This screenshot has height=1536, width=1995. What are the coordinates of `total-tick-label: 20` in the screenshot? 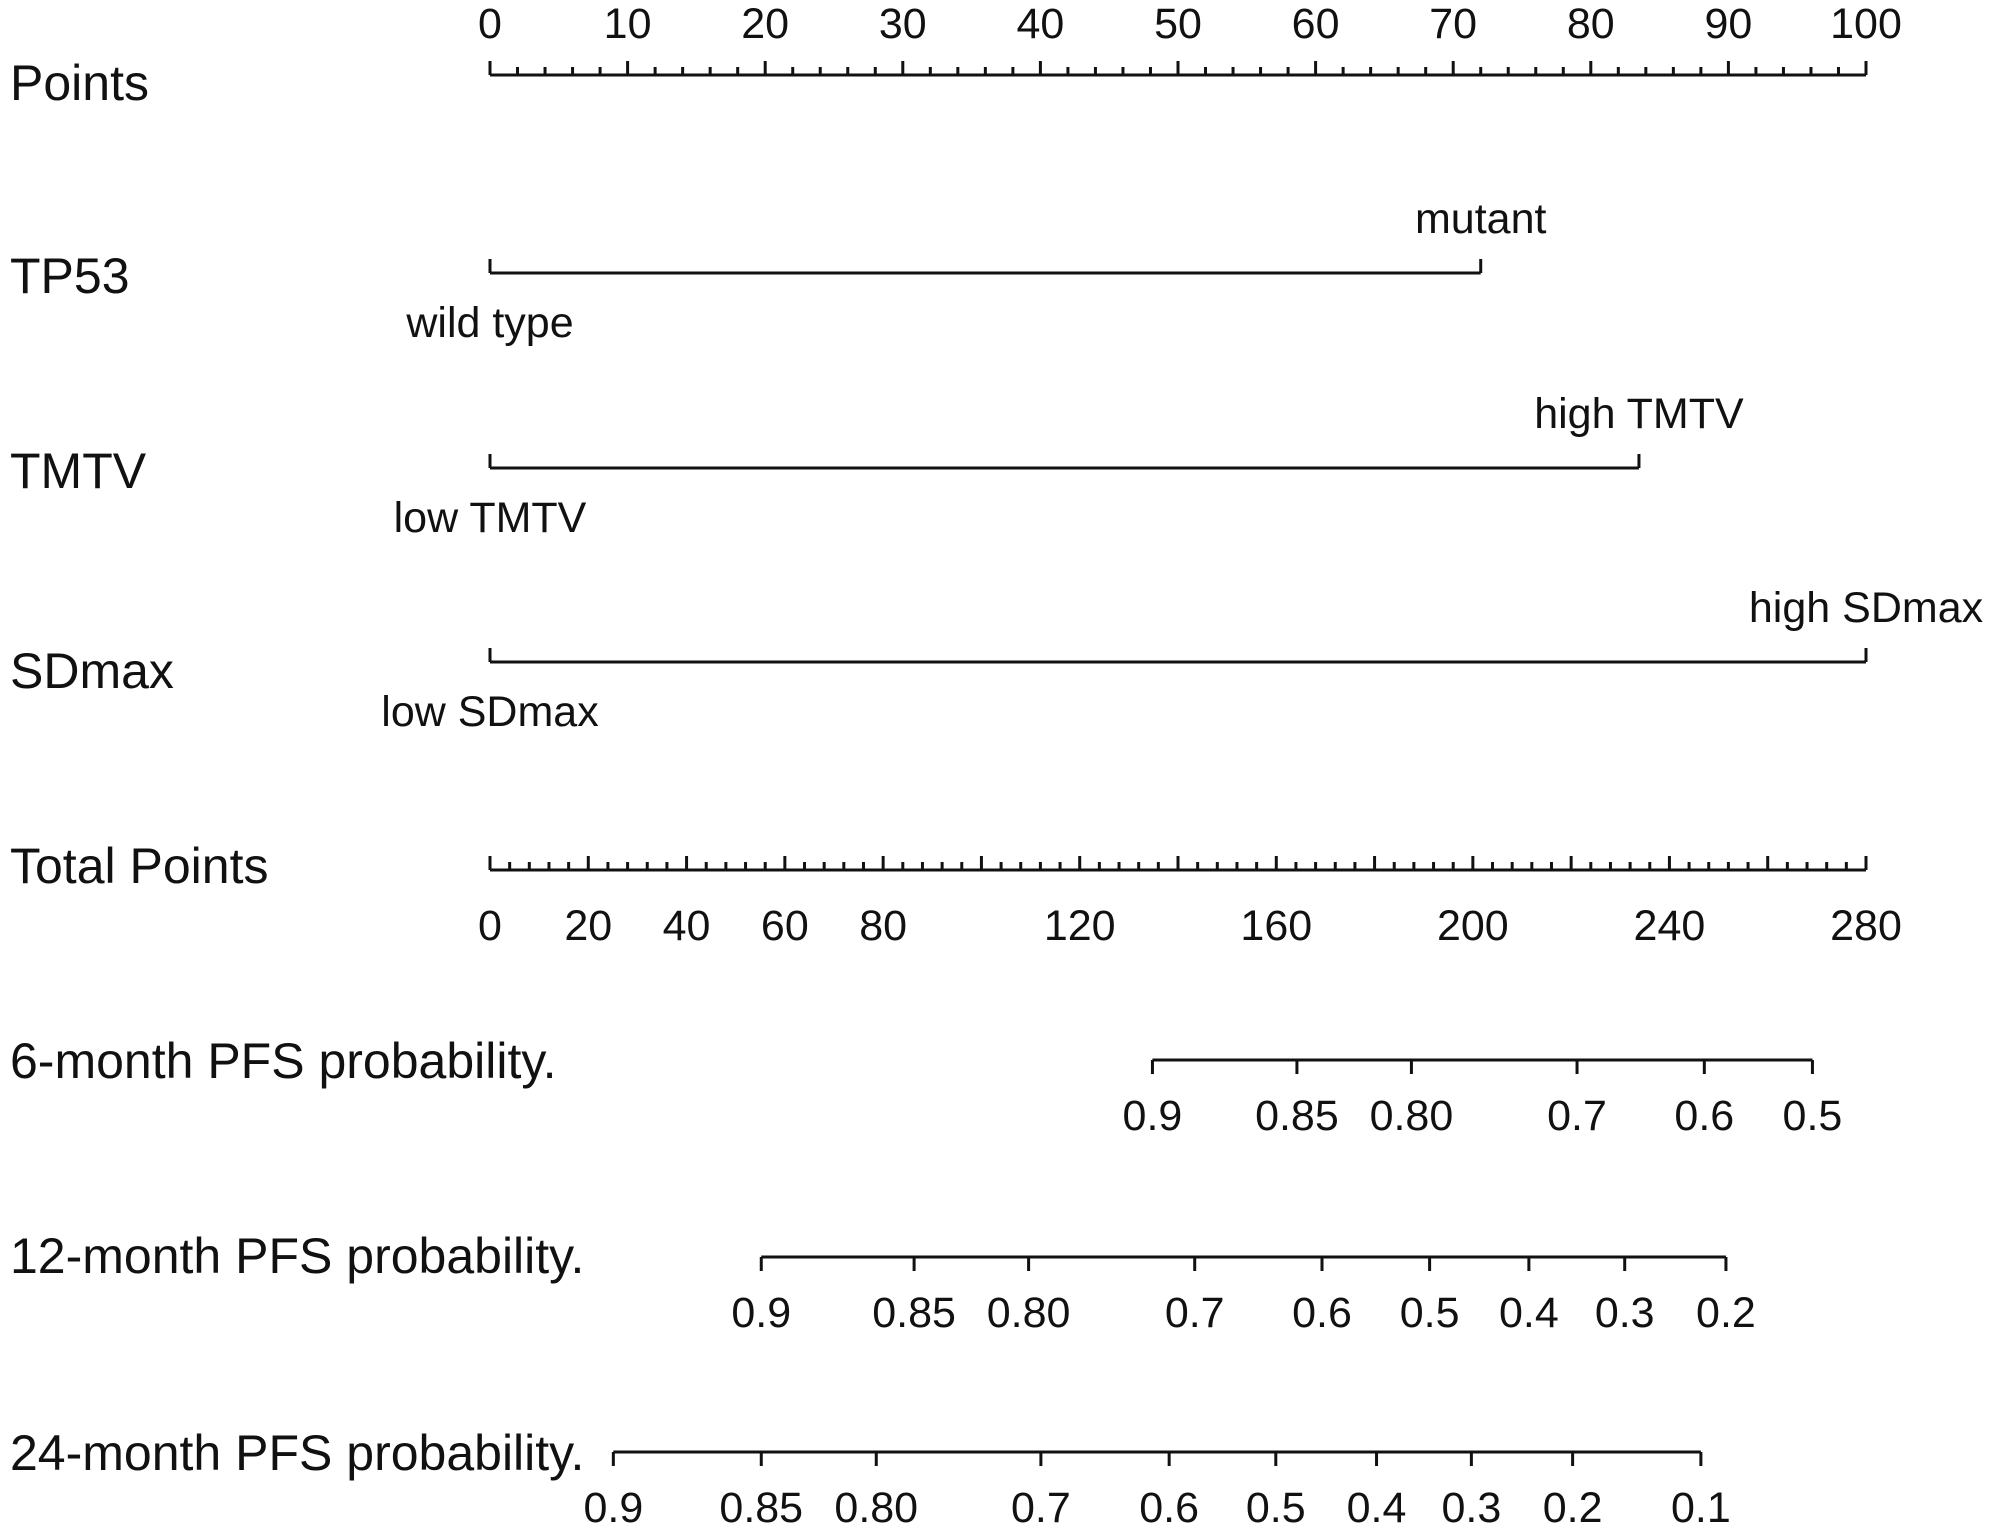 It's located at (588, 926).